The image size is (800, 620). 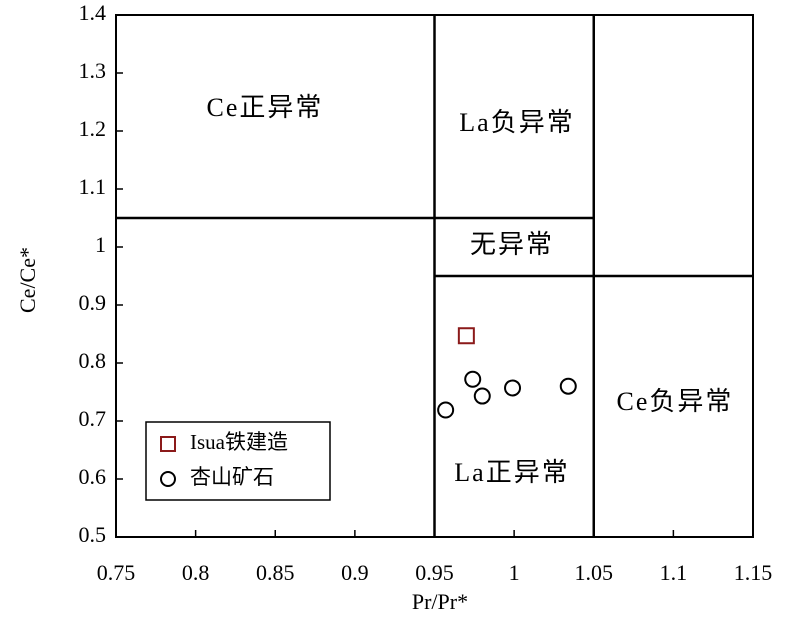 What do you see at coordinates (512, 244) in the screenshot?
I see `region-label: 无异常` at bounding box center [512, 244].